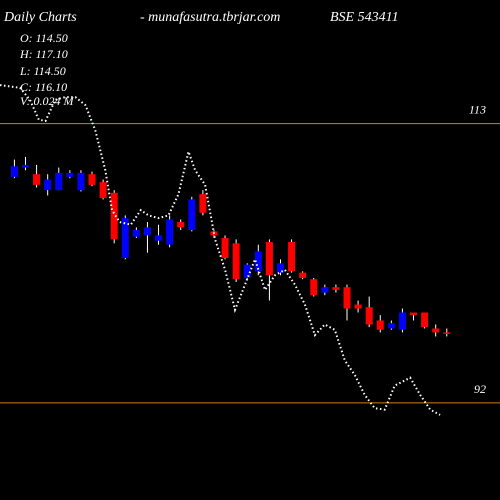 The height and width of the screenshot is (500, 500). What do you see at coordinates (43, 54) in the screenshot?
I see `ohlc-label: H: 117.10` at bounding box center [43, 54].